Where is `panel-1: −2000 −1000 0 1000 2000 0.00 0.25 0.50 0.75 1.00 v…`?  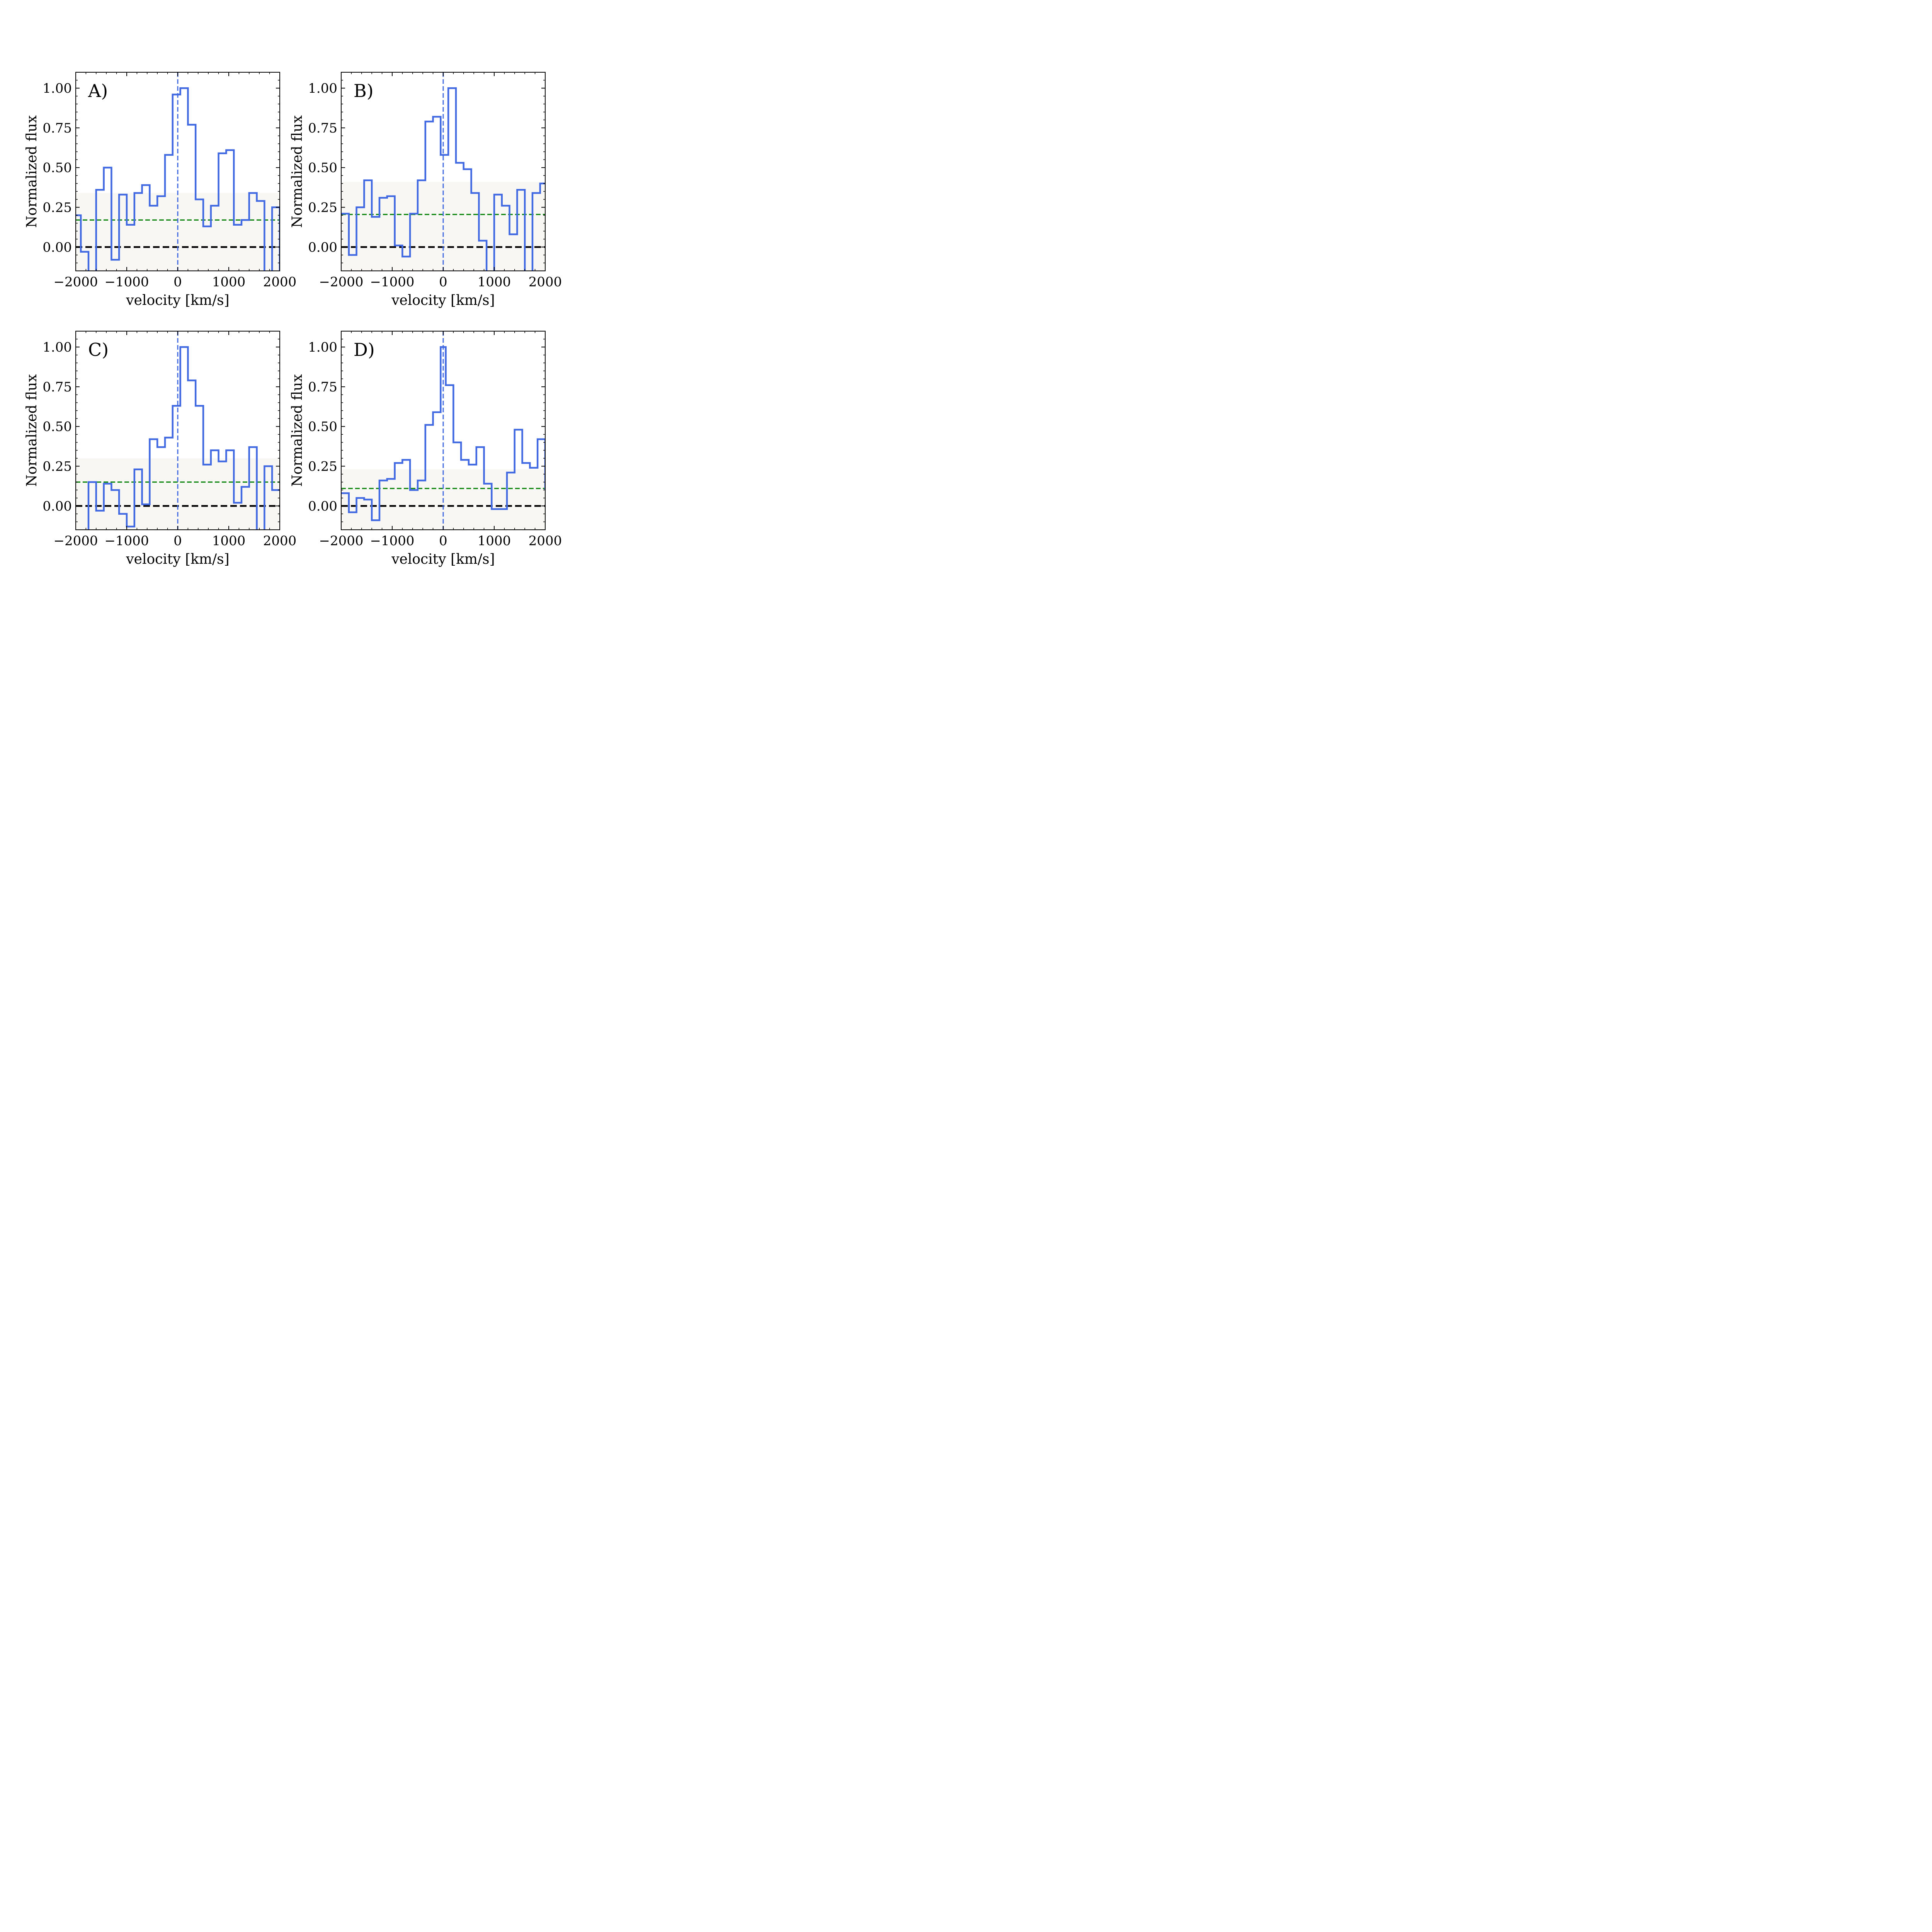
panel-1: −2000 −1000 0 1000 2000 0.00 0.25 0.50 0.75 1.00 v… is located at coordinates (160, 190).